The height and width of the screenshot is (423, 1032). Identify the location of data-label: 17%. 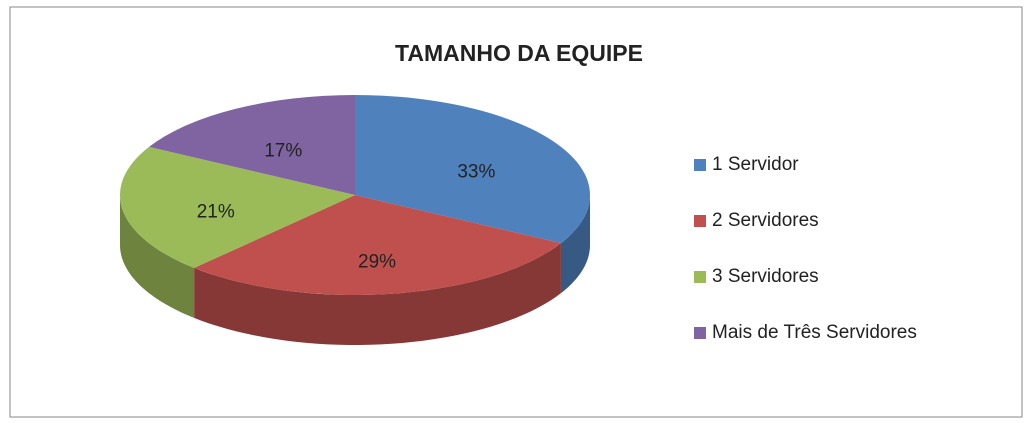
(283, 150).